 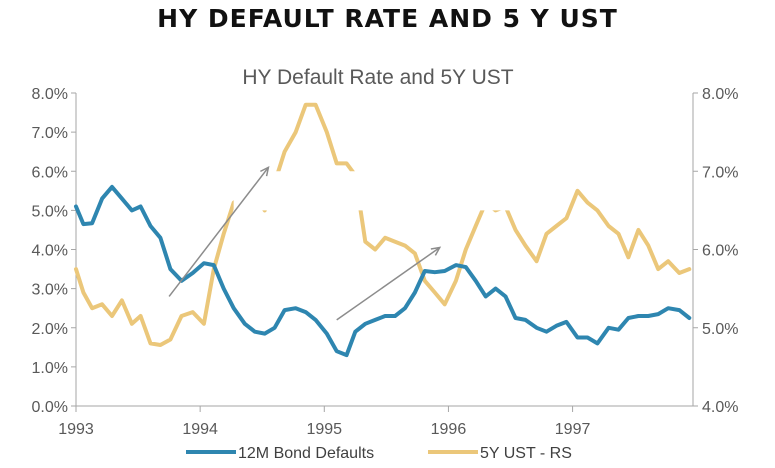 What do you see at coordinates (50, 133) in the screenshot?
I see `y-left-tick-label: 7.0%` at bounding box center [50, 133].